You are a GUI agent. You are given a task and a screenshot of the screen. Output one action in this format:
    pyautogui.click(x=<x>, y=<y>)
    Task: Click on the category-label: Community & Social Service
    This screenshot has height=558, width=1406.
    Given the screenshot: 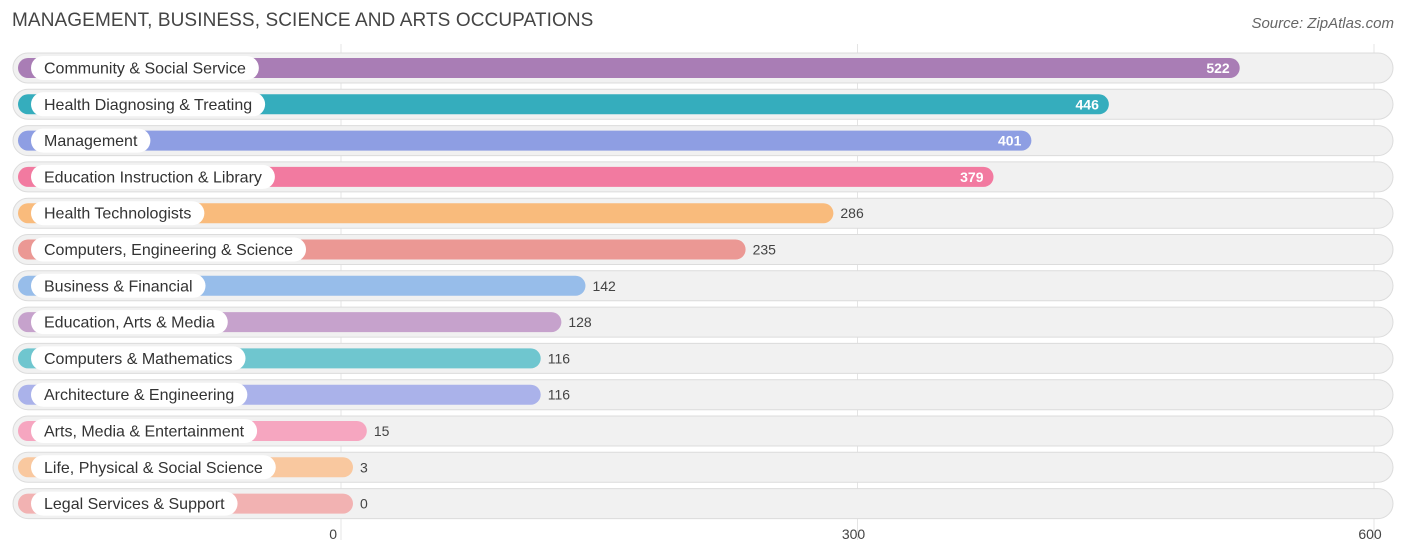 What is the action you would take?
    pyautogui.click(x=145, y=69)
    